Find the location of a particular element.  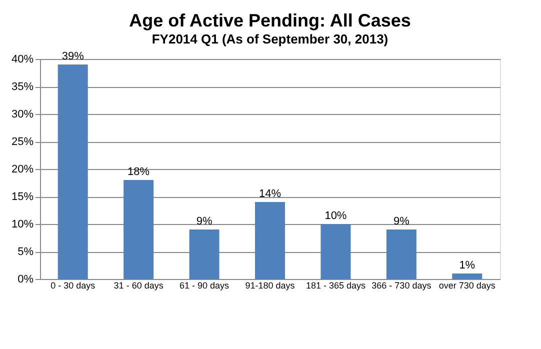

y-tick-label: 40% is located at coordinates (22, 60).